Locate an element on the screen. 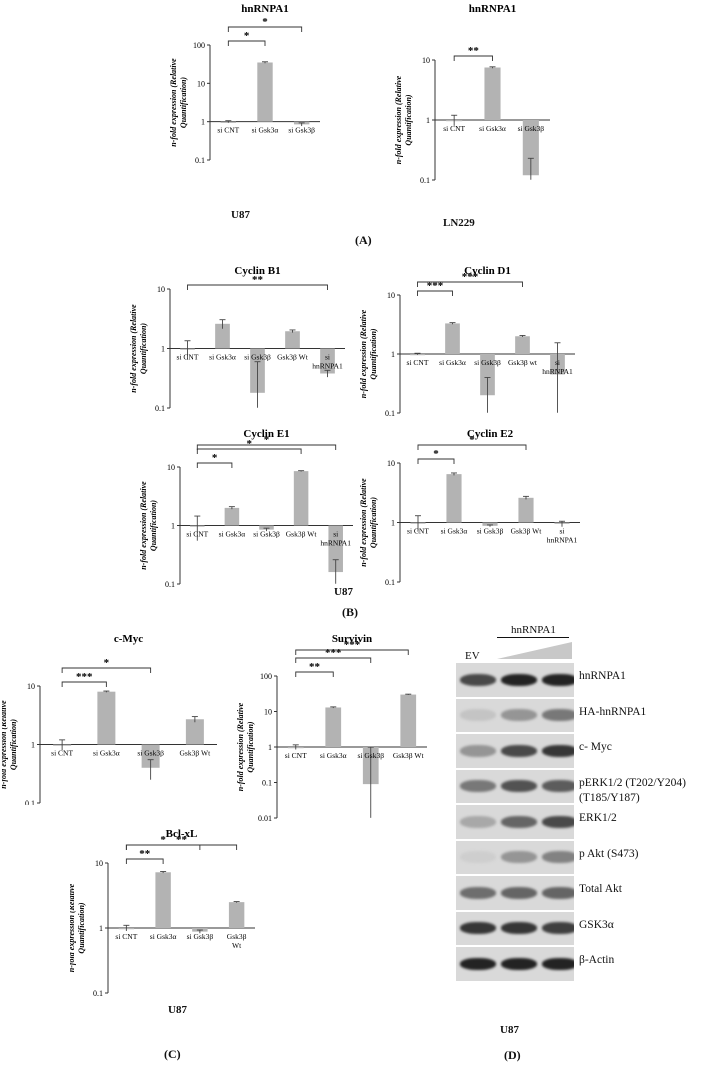 The height and width of the screenshot is (1068, 702). wb-row-label: ERK1/2 is located at coordinates (598, 818).